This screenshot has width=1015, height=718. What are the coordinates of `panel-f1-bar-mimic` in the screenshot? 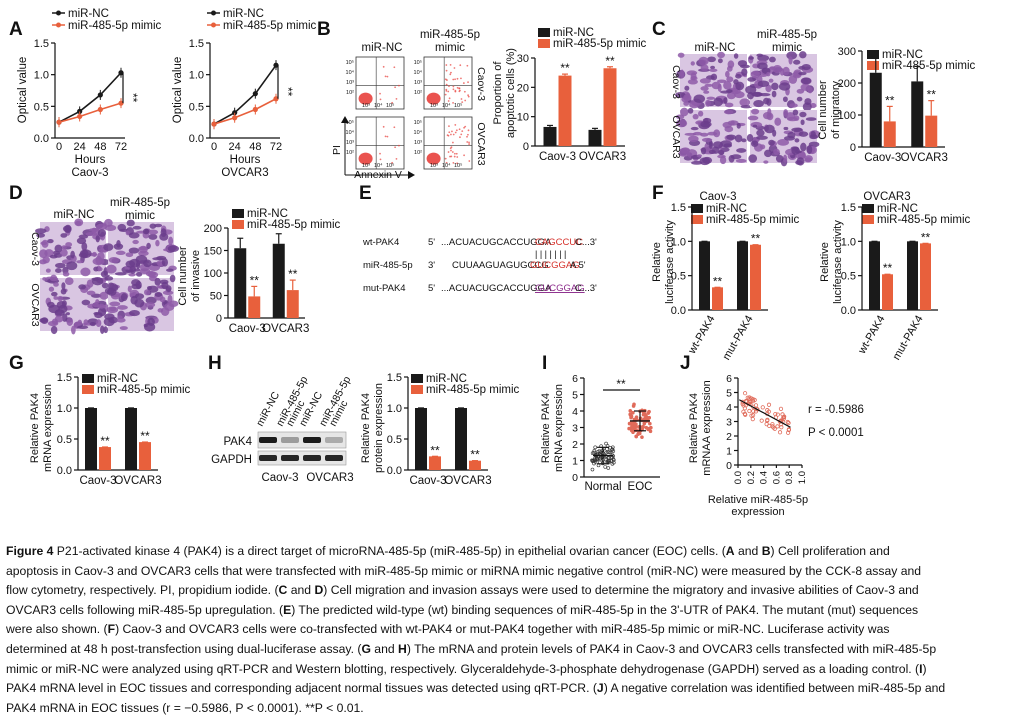 It's located at (887, 292).